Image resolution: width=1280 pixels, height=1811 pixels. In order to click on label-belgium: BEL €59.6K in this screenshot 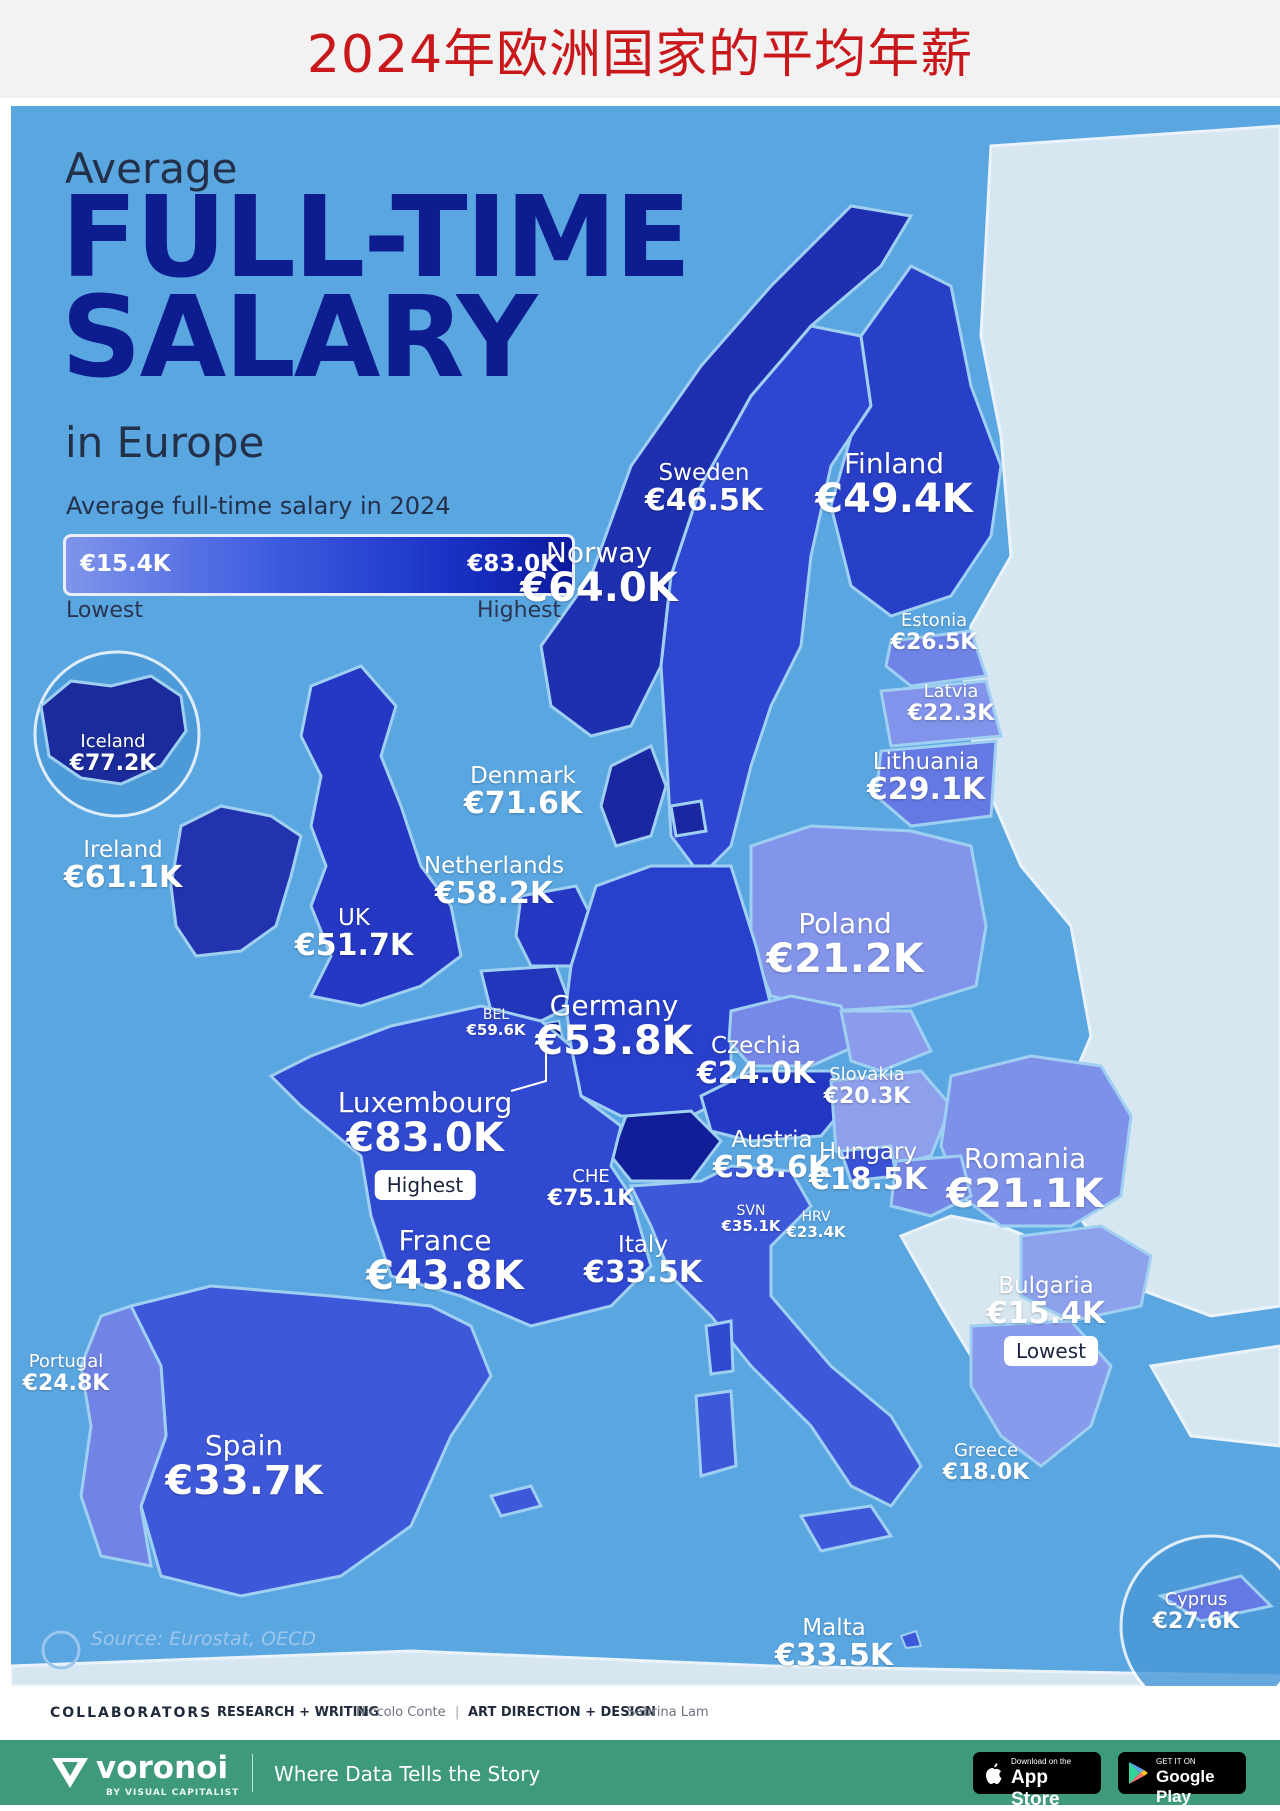, I will do `click(495, 1023)`.